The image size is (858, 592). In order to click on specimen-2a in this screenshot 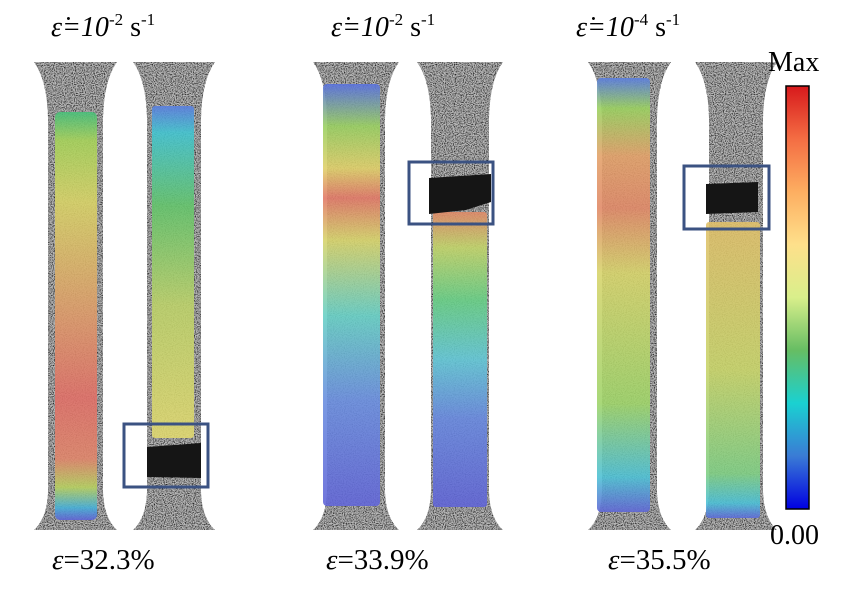, I will do `click(356, 296)`.